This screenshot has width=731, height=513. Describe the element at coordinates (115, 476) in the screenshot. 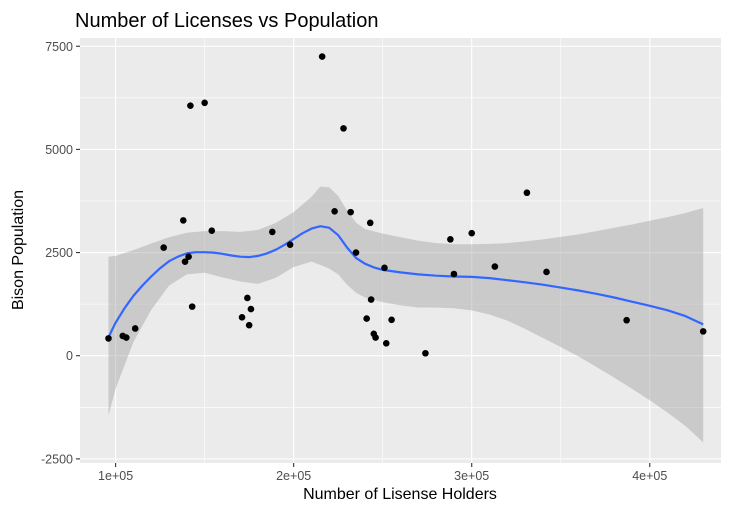

I see `x-tick-label-0: 1e+05` at that location.